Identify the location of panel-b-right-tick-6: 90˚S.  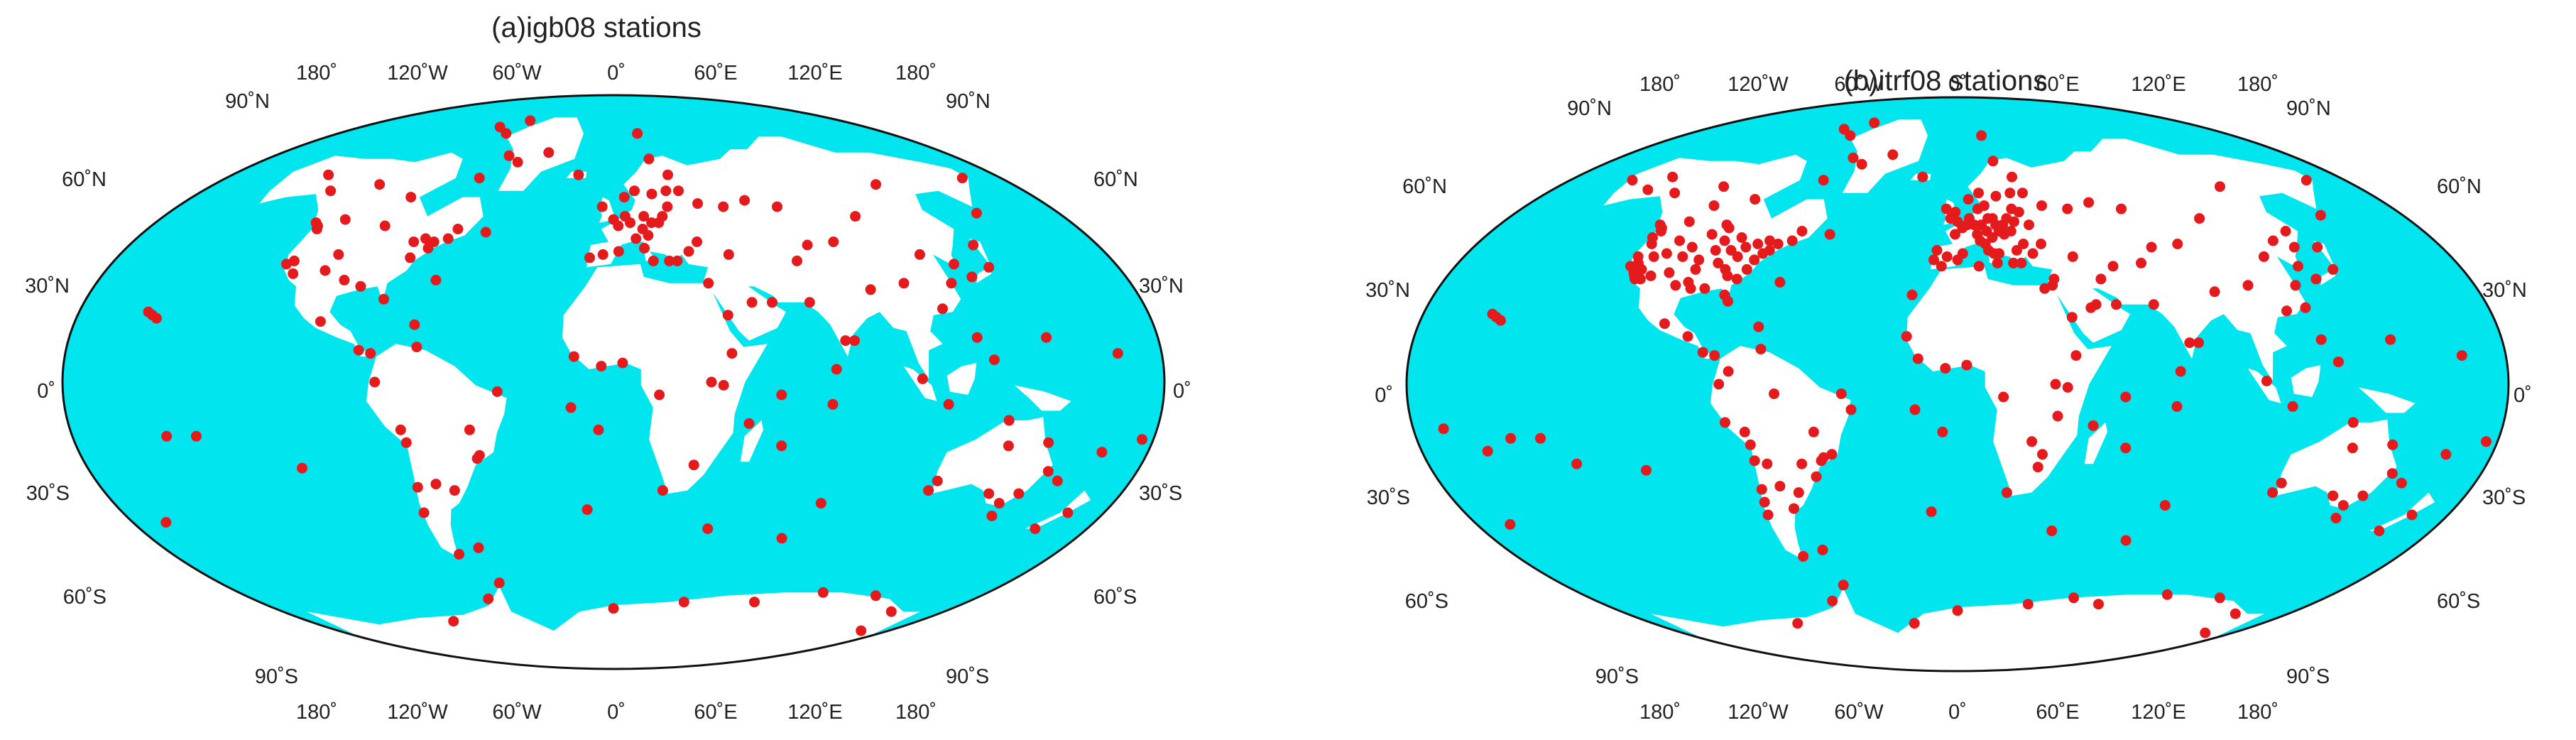
(2308, 676).